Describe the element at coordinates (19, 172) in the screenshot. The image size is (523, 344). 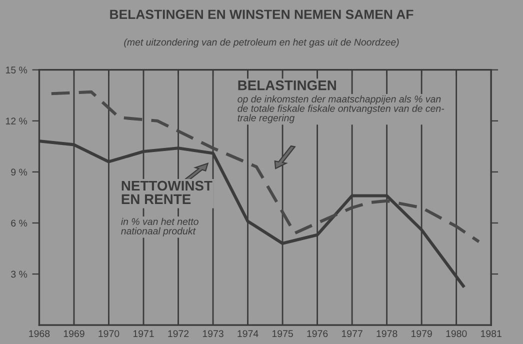
I see `y-tick-label: 9 %` at that location.